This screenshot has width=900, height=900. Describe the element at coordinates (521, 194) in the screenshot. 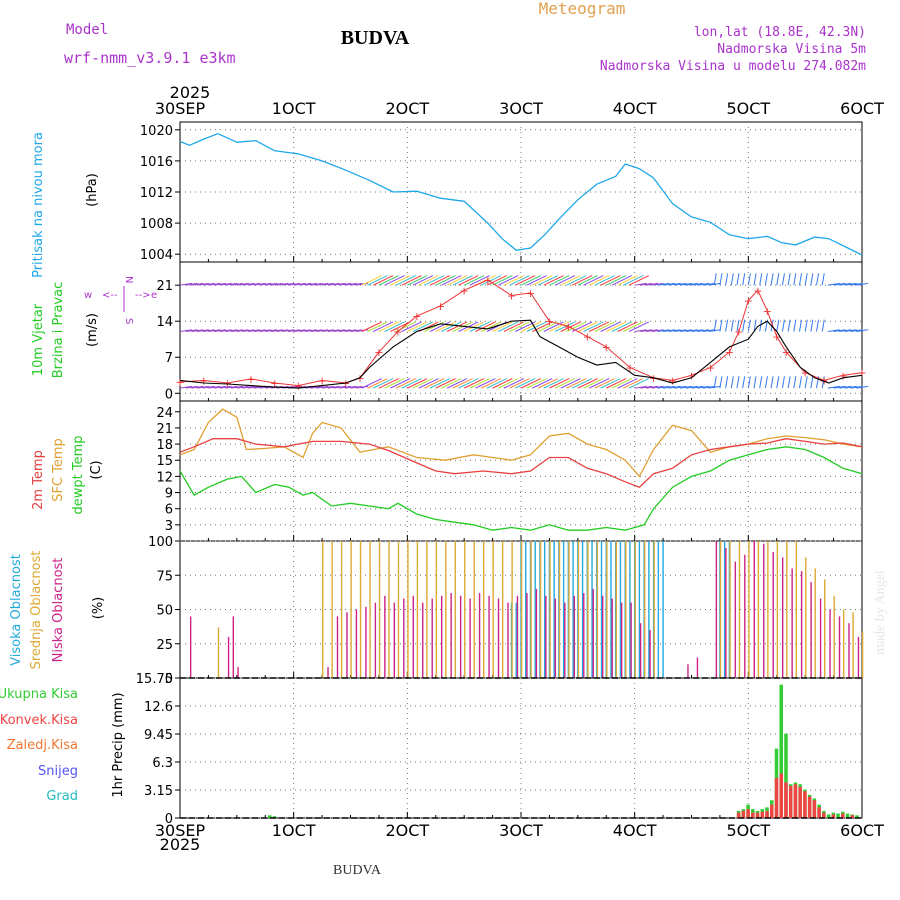

I see `pressure-line` at that location.